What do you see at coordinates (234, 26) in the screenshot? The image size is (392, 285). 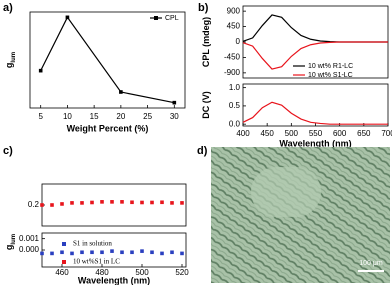 I see `y-tick-label: 450` at bounding box center [234, 26].